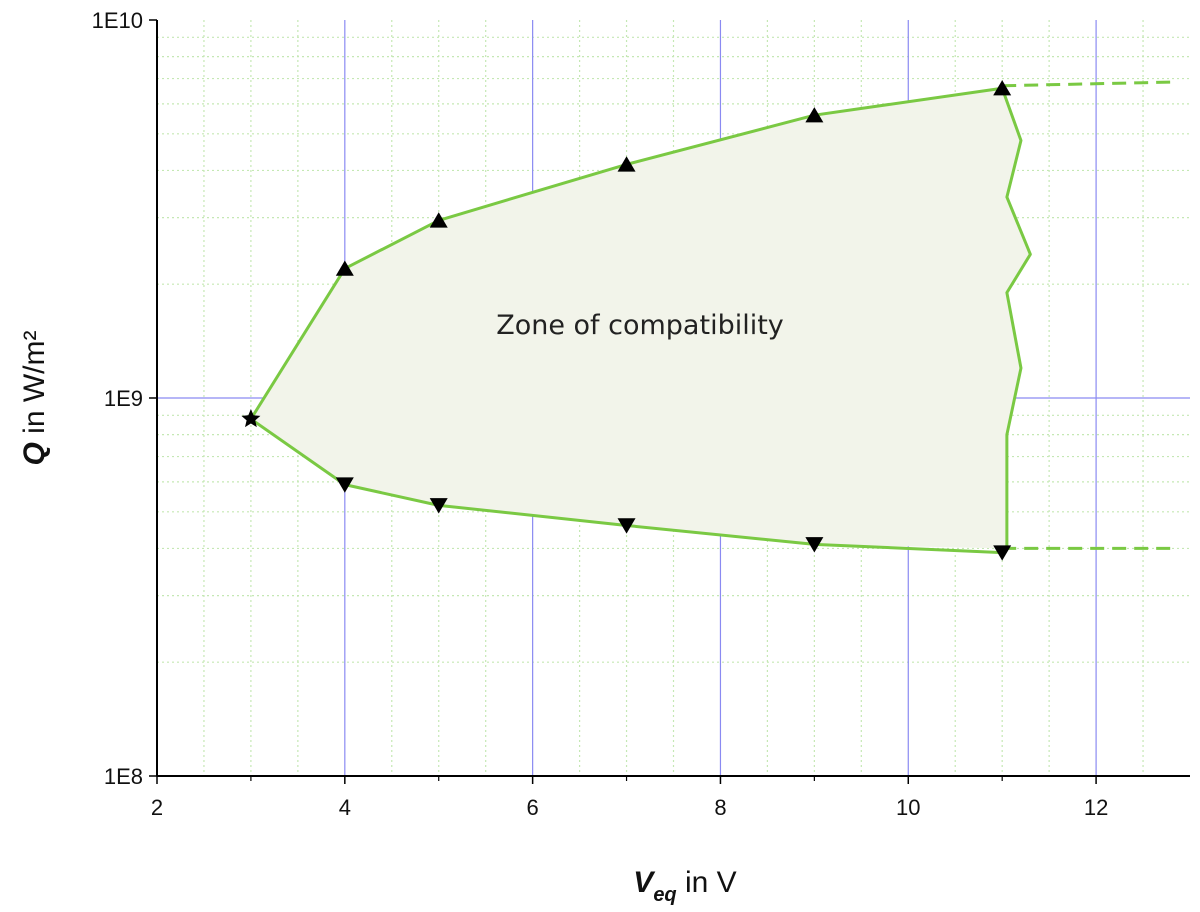  What do you see at coordinates (157, 807) in the screenshot?
I see `x-tick-label: 2` at bounding box center [157, 807].